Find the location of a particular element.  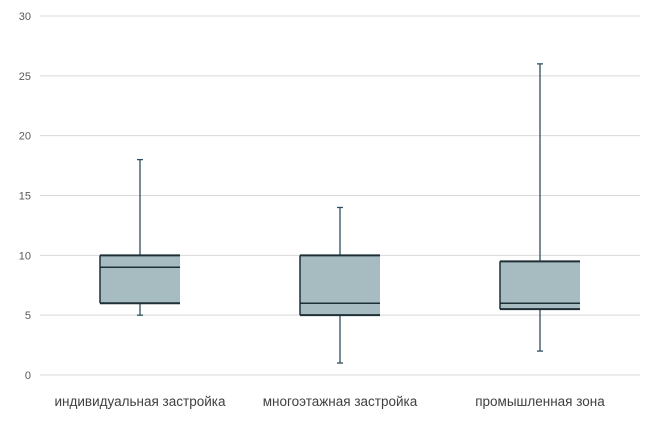

y-tick-label: 0 is located at coordinates (28, 376).